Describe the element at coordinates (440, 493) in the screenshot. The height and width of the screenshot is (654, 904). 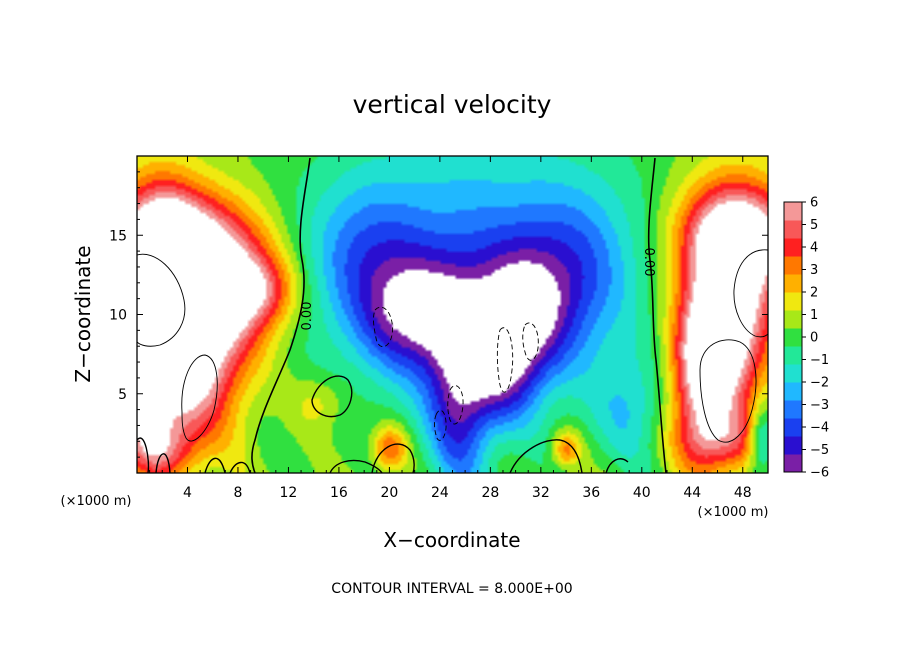
I see `x-tick-label: 24` at that location.